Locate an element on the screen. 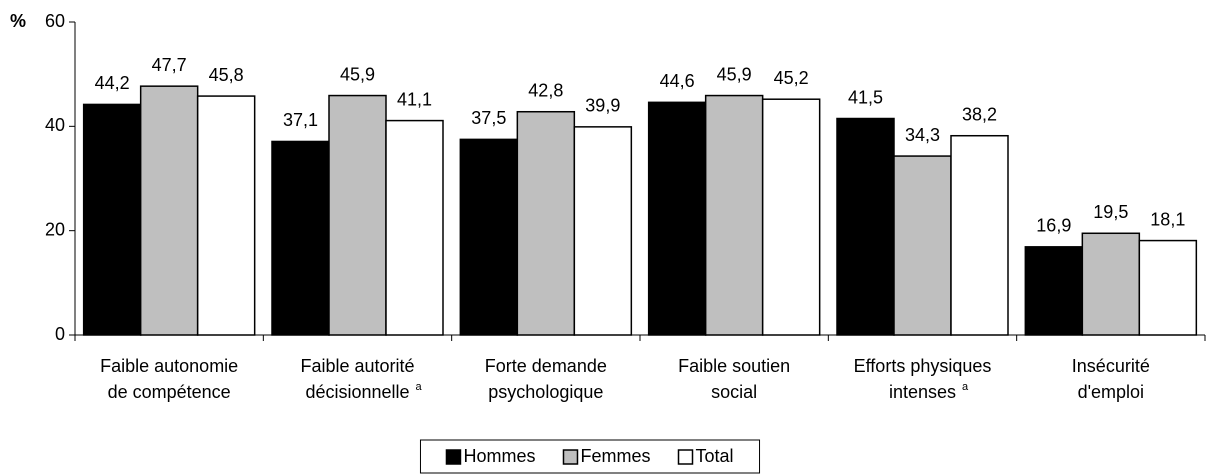 The image size is (1209, 474). data-label: 44,2 is located at coordinates (112, 83).